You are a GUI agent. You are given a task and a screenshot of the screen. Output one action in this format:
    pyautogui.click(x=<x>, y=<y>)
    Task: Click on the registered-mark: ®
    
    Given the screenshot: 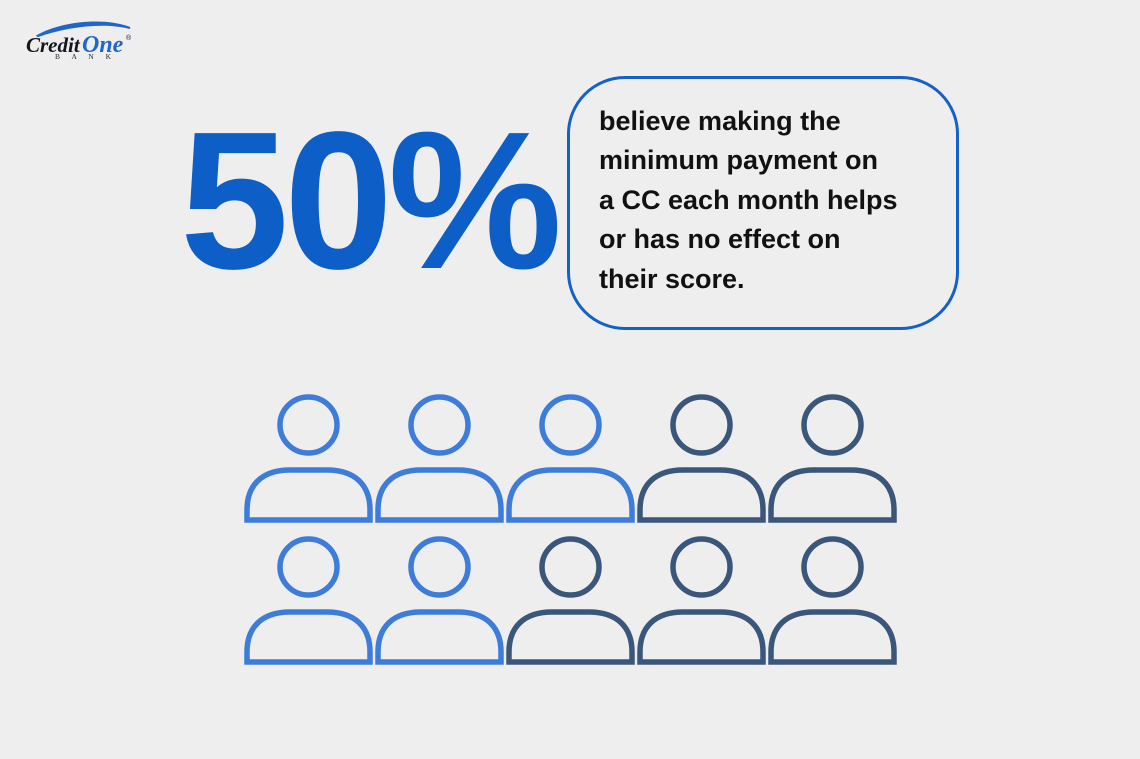 What is the action you would take?
    pyautogui.click(x=129, y=38)
    